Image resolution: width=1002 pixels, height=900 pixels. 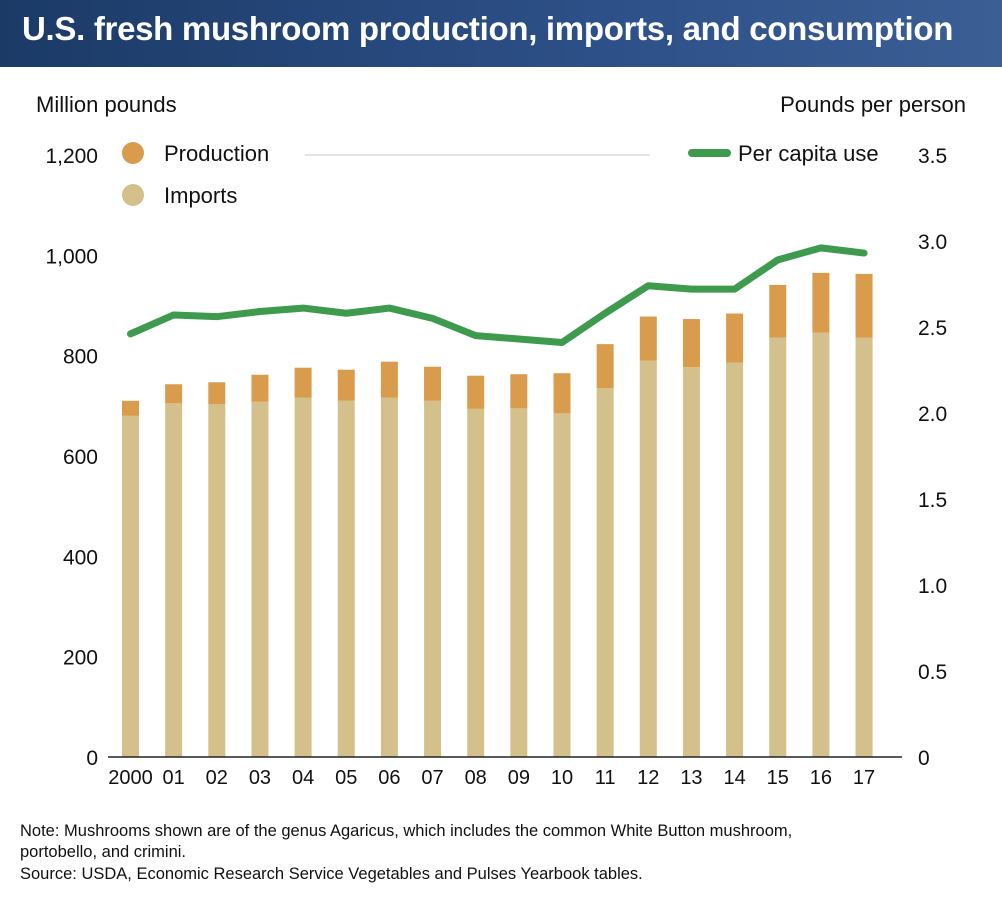 I want to click on x-tick-label: 17, so click(x=864, y=778).